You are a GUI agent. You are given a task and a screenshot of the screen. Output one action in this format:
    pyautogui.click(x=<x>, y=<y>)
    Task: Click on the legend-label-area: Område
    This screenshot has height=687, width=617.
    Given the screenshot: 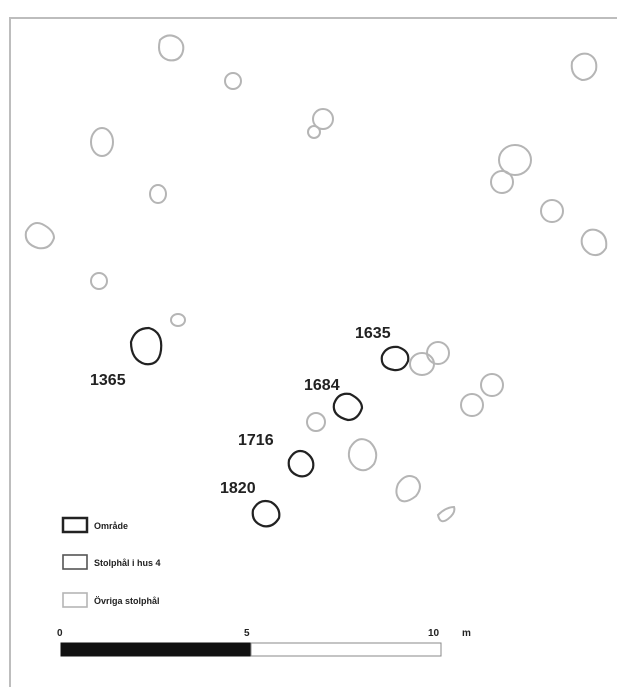 What is the action you would take?
    pyautogui.click(x=111, y=526)
    